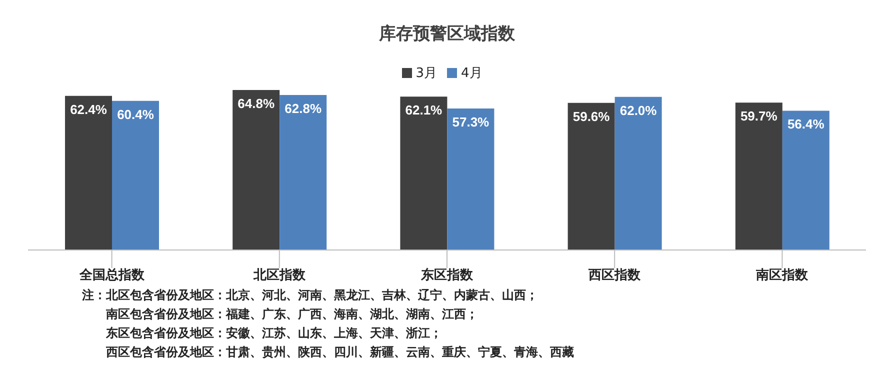 Image resolution: width=894 pixels, height=371 pixels. What do you see at coordinates (112, 275) in the screenshot?
I see `x-tick-label: 全国总指数` at bounding box center [112, 275].